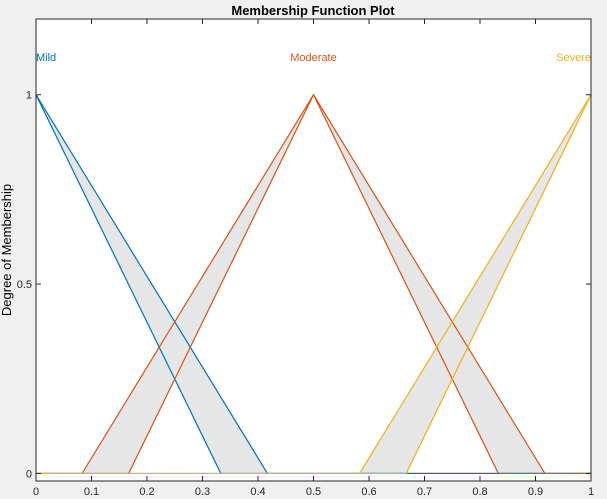  I want to click on x-tick-label: 0.9, so click(535, 492).